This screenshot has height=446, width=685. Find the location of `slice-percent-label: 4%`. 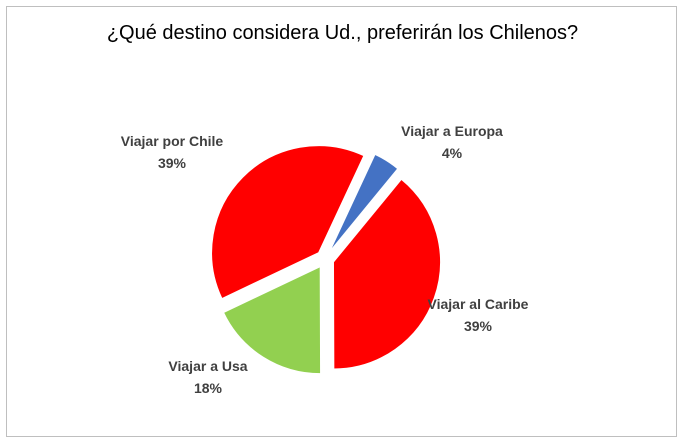

slice-percent-label: 4% is located at coordinates (452, 153).